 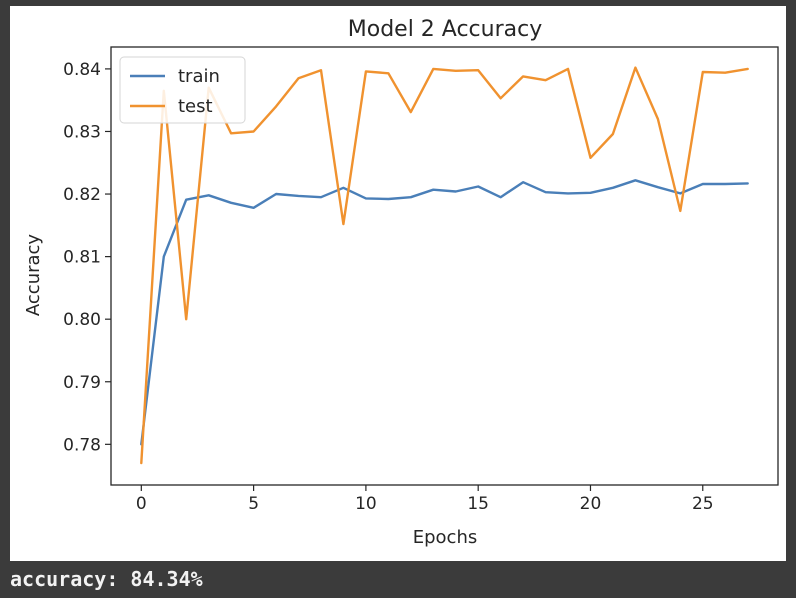 What do you see at coordinates (445, 537) in the screenshot?
I see `x-axis-label: Epochs` at bounding box center [445, 537].